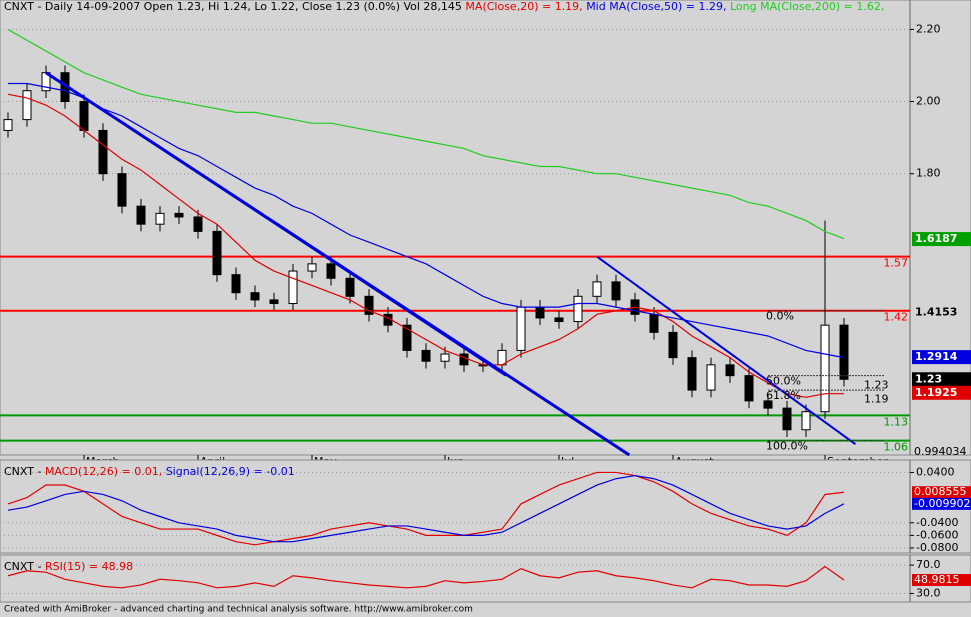 The width and height of the screenshot is (971, 617). What do you see at coordinates (876, 399) in the screenshot?
I see `level-label: 1.19` at bounding box center [876, 399].